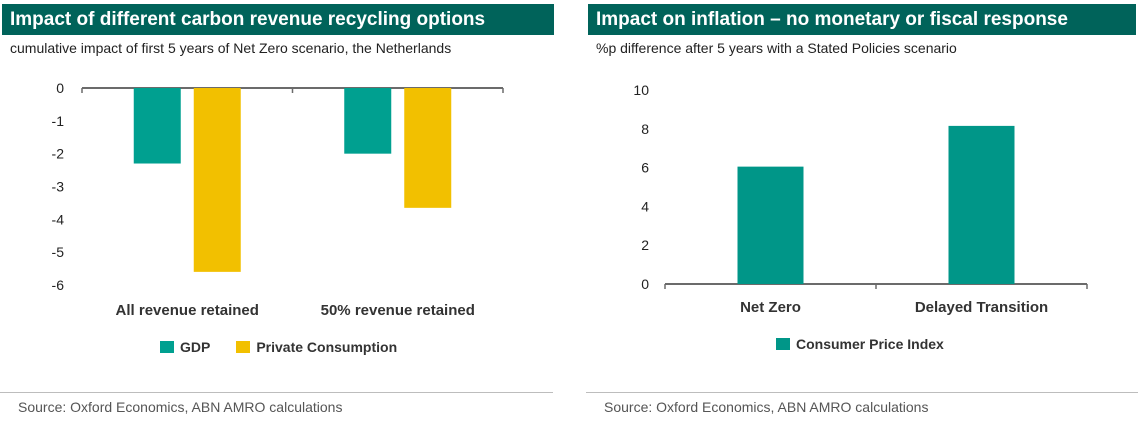 The image size is (1138, 422). I want to click on chart-legend: GDP Private Consumption, so click(291, 347).